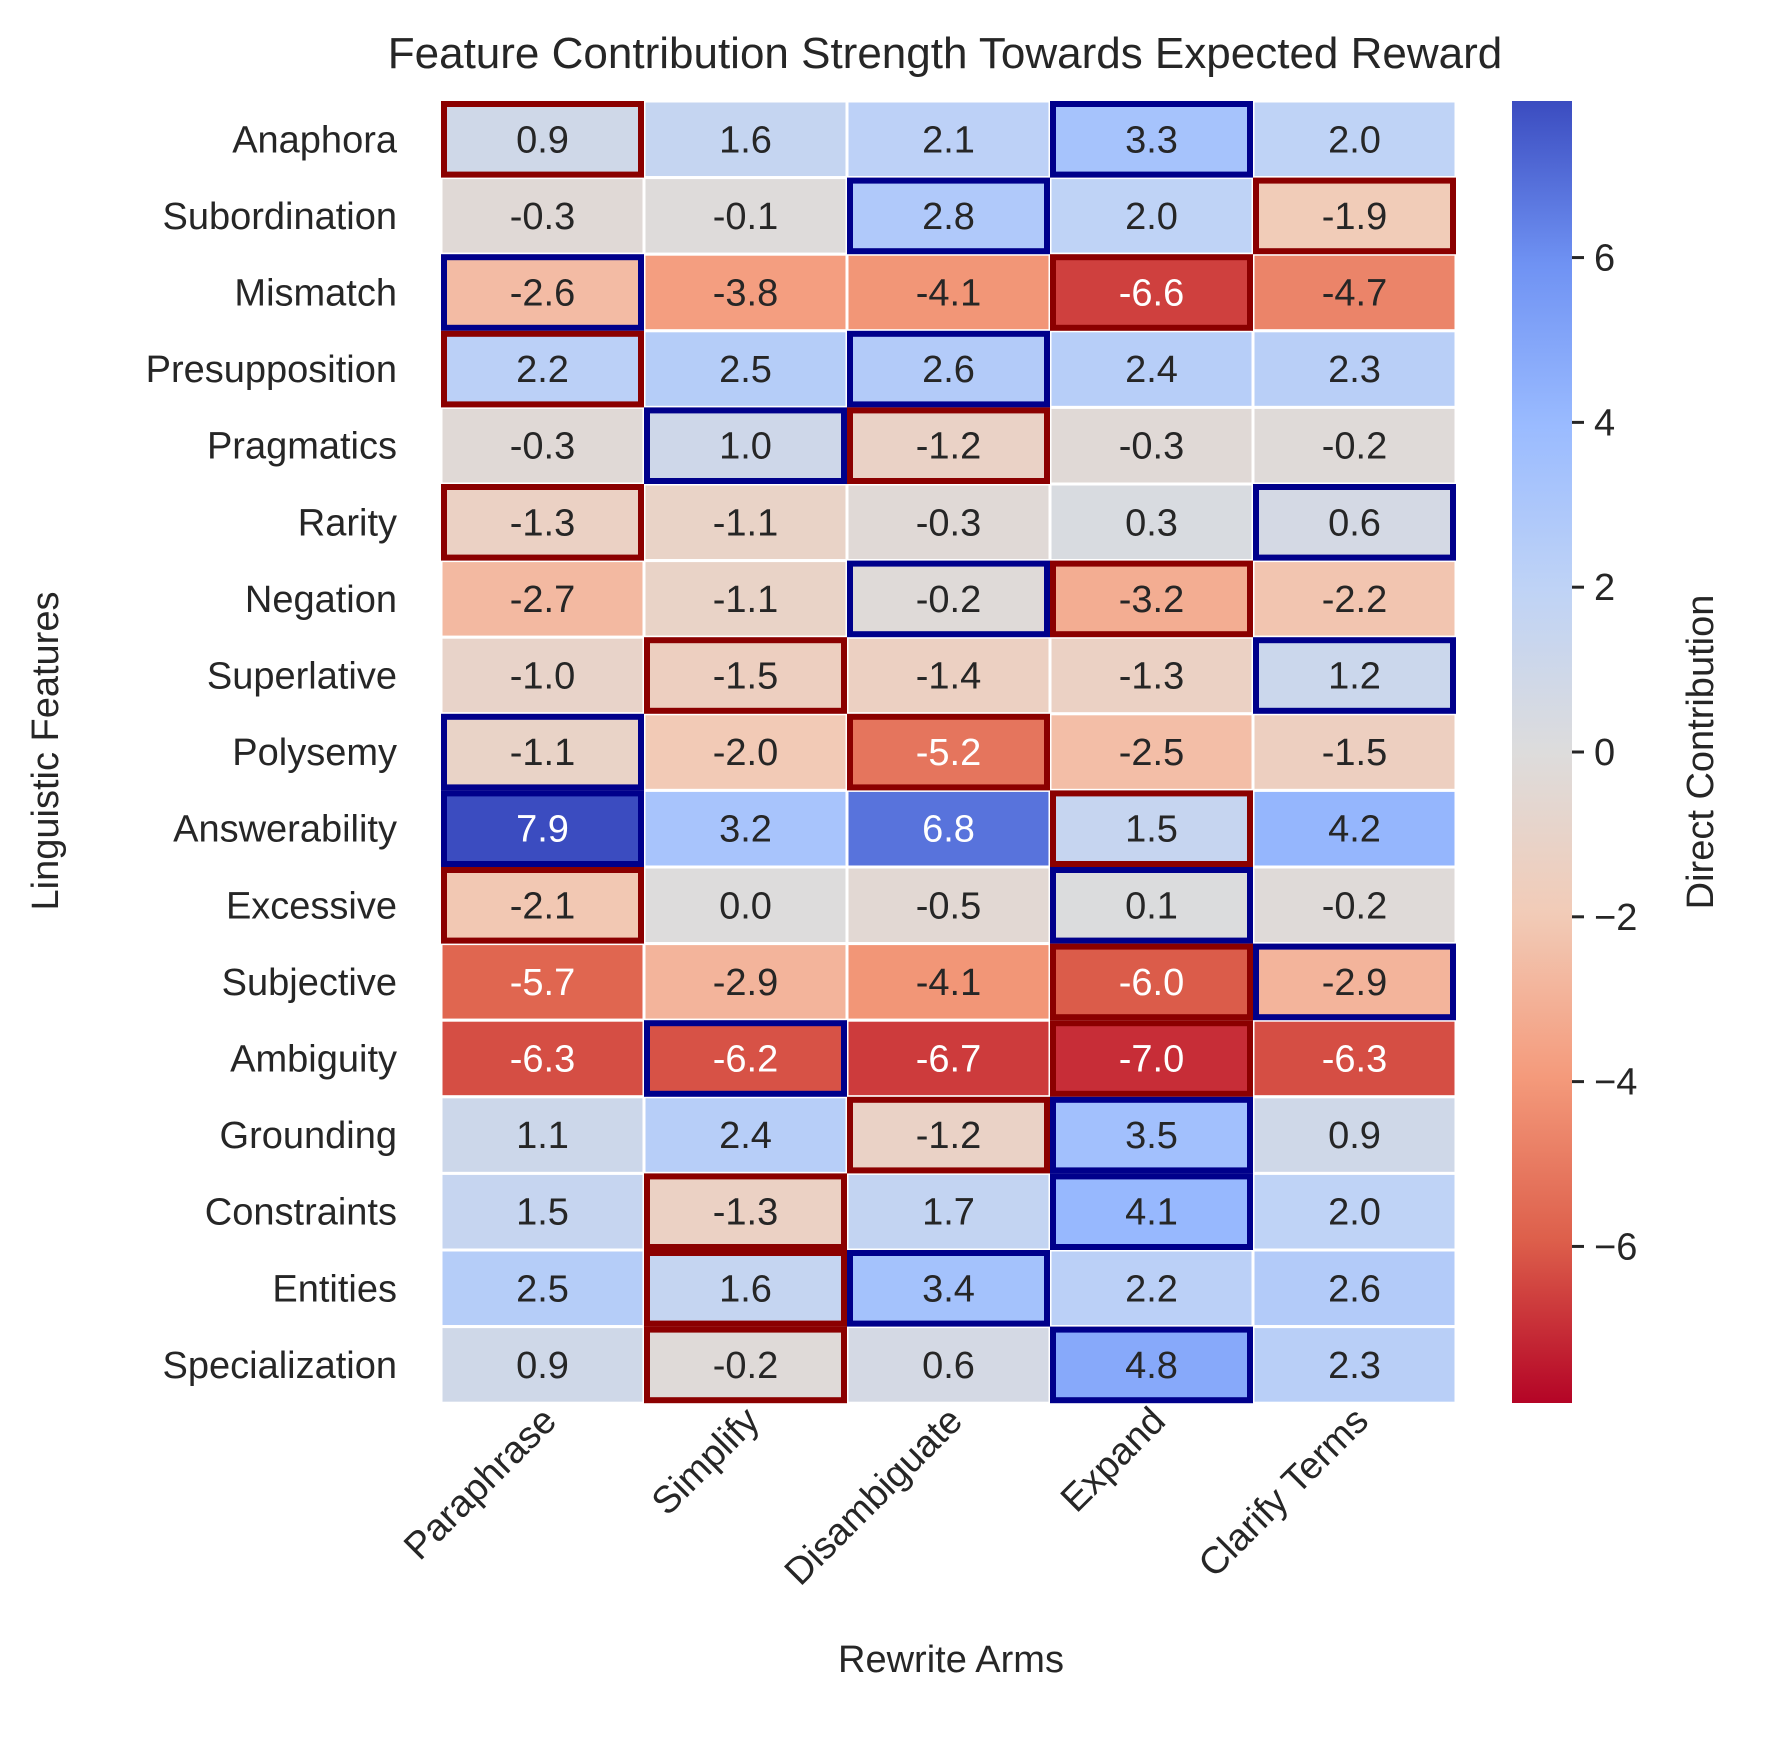  What do you see at coordinates (745, 906) in the screenshot?
I see `cell-value-label: 0.0` at bounding box center [745, 906].